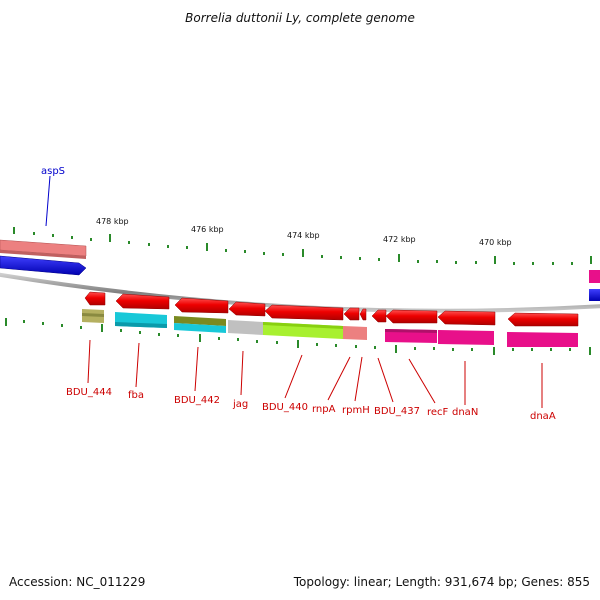  Describe the element at coordinates (53, 171) in the screenshot. I see `gene-label-aspS: aspS` at that location.